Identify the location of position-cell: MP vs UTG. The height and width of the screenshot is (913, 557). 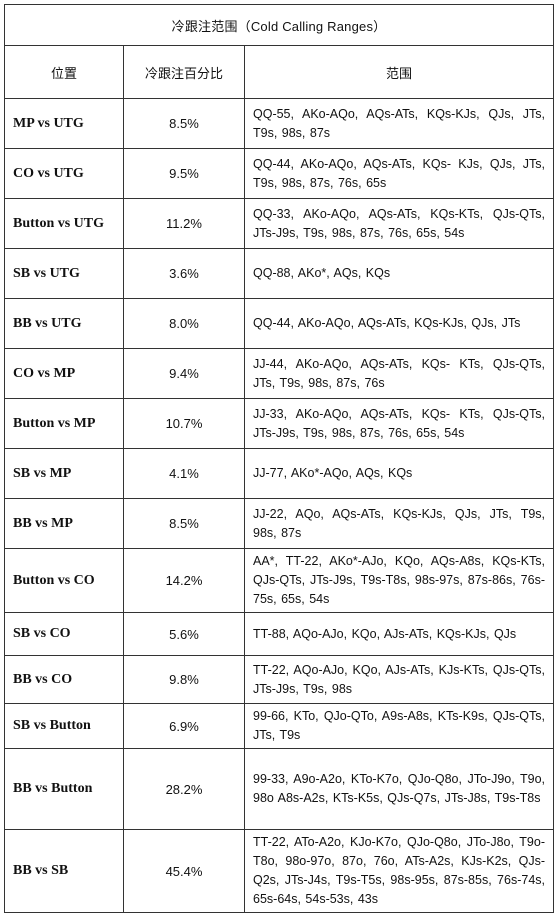
(64, 123).